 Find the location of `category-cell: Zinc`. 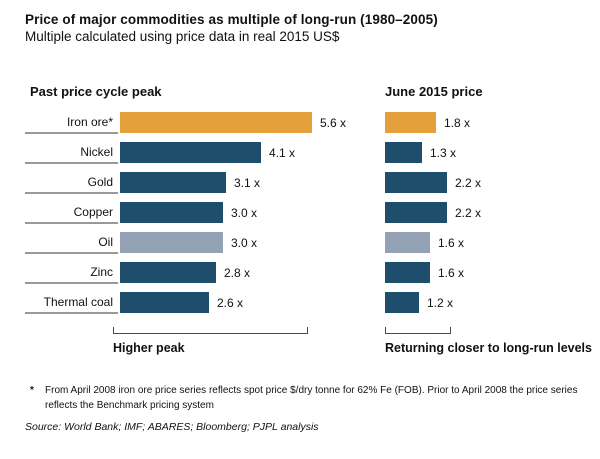

category-cell: Zinc is located at coordinates (71, 272).